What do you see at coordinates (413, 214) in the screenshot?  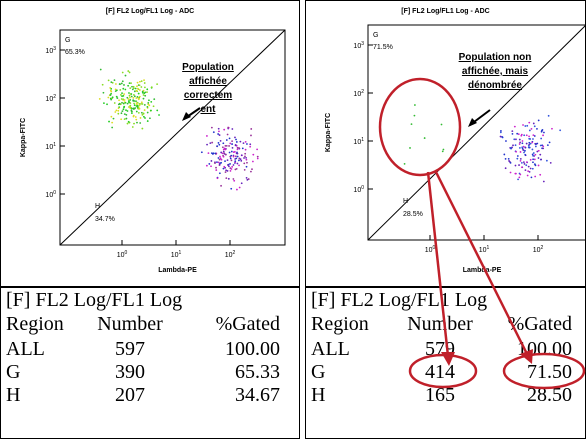 I see `region-percent: 28.5%` at bounding box center [413, 214].